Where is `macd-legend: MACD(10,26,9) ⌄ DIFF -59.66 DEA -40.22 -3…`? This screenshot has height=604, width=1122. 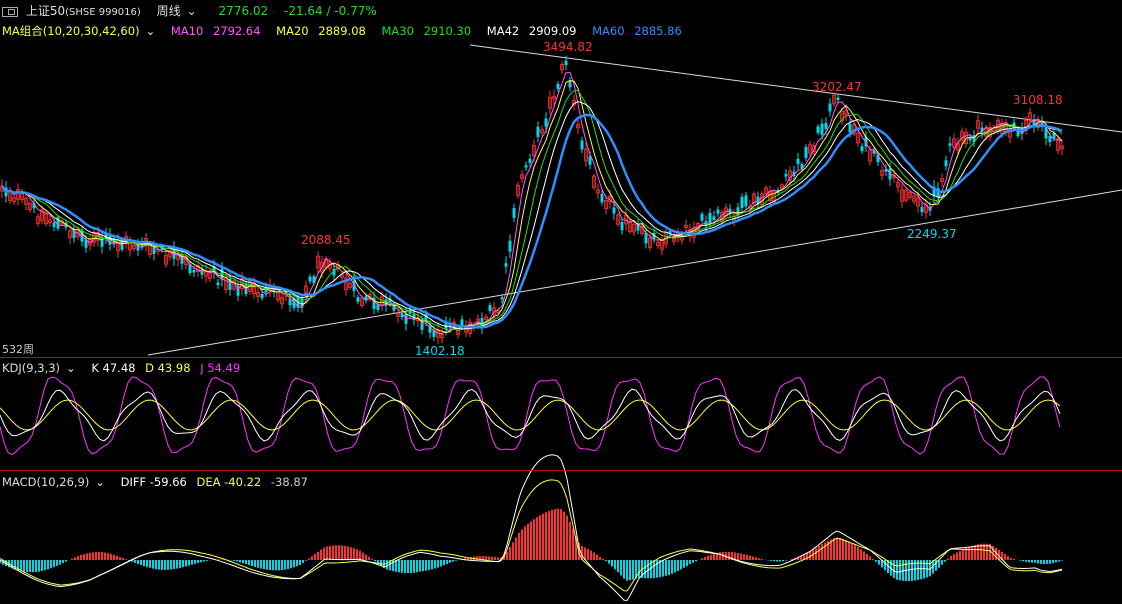
macd-legend: MACD(10,26,9) ⌄ DIFF -59.66 DEA -40.22 -3… is located at coordinates (158, 482).